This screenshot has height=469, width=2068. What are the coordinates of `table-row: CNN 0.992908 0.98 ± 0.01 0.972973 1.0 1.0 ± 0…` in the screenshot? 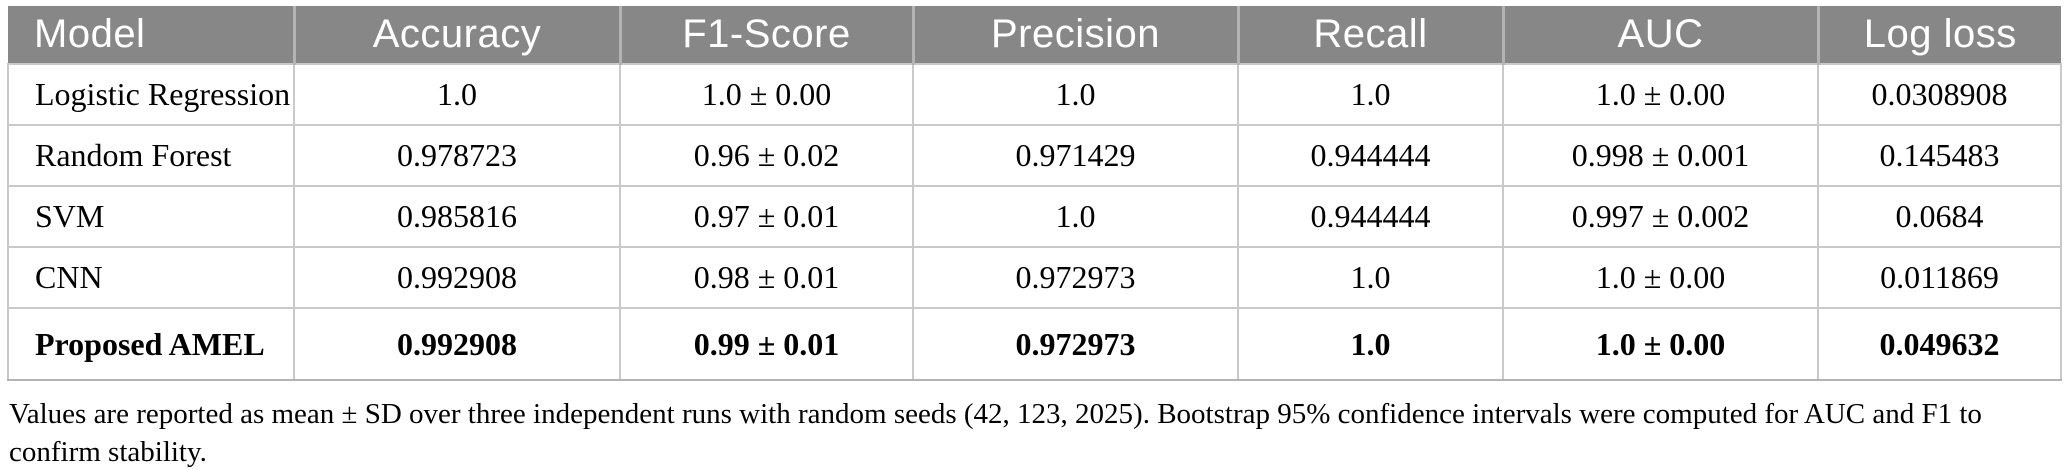 It's located at (1034, 277).